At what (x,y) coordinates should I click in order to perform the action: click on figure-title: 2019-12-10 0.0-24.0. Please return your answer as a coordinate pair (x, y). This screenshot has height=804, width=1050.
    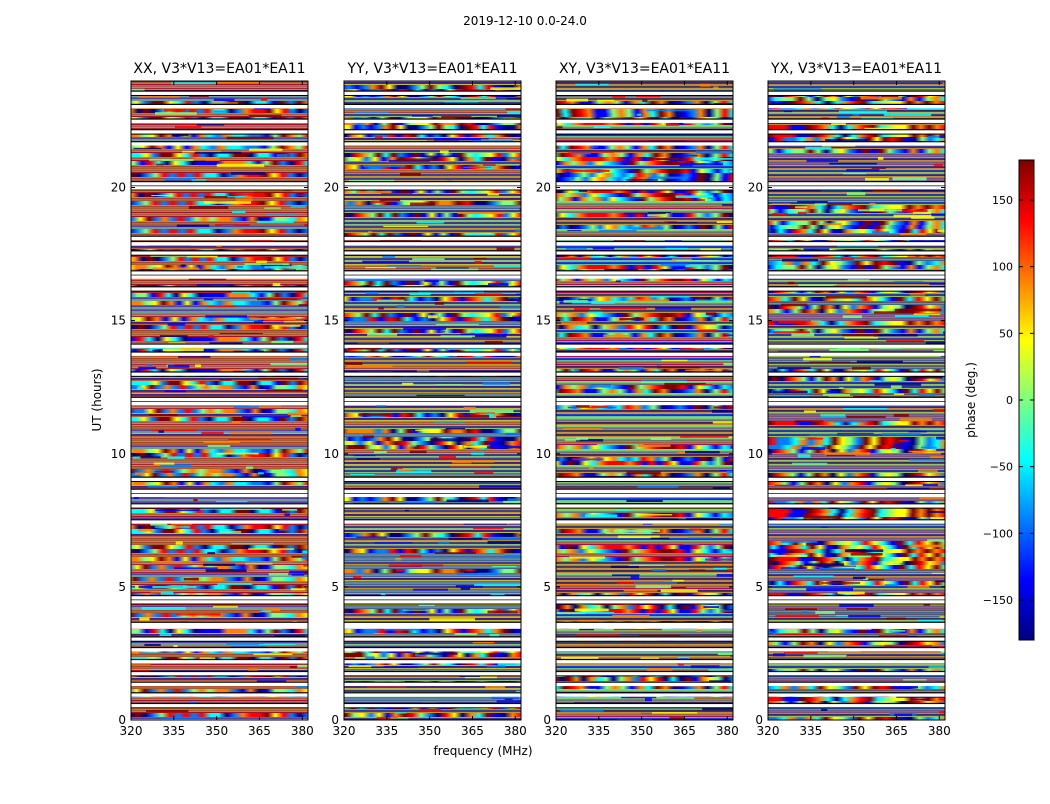
    Looking at the image, I should click on (525, 21).